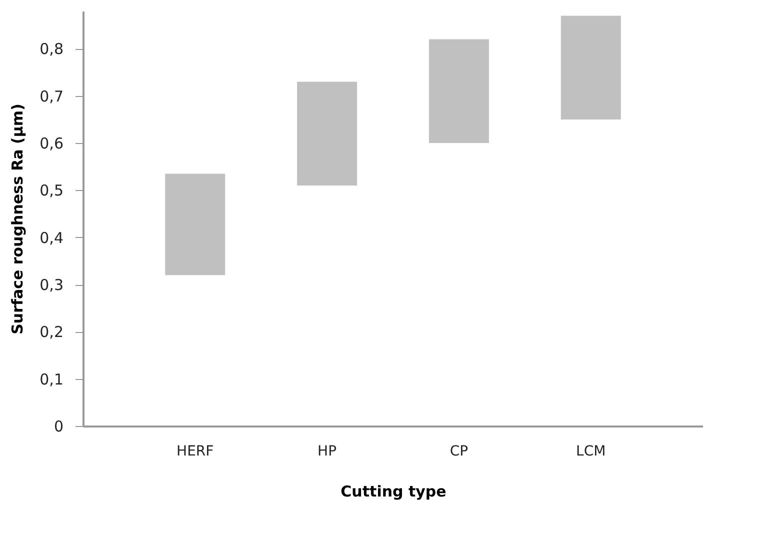 The width and height of the screenshot is (762, 540). Describe the element at coordinates (52, 379) in the screenshot. I see `y-tick-label: 0,1` at that location.